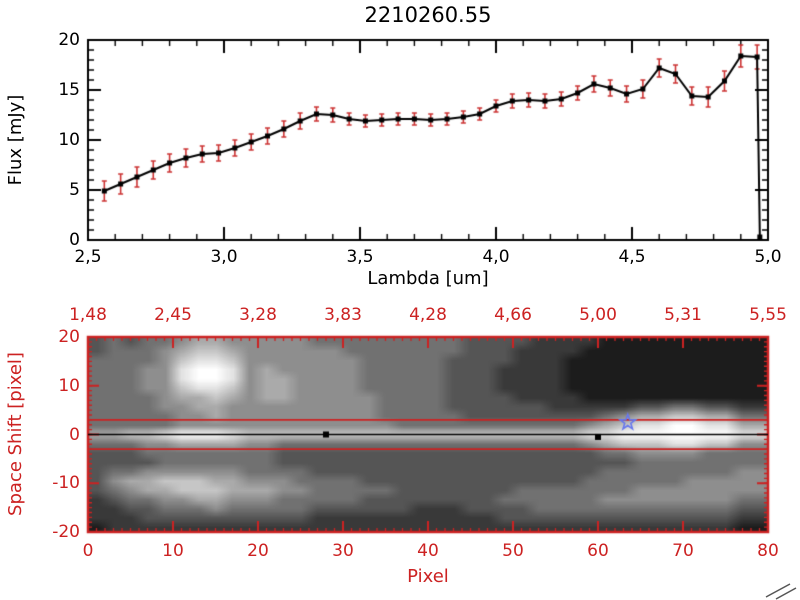  What do you see at coordinates (69, 386) in the screenshot?
I see `plot2-y-tick-10: 10` at bounding box center [69, 386].